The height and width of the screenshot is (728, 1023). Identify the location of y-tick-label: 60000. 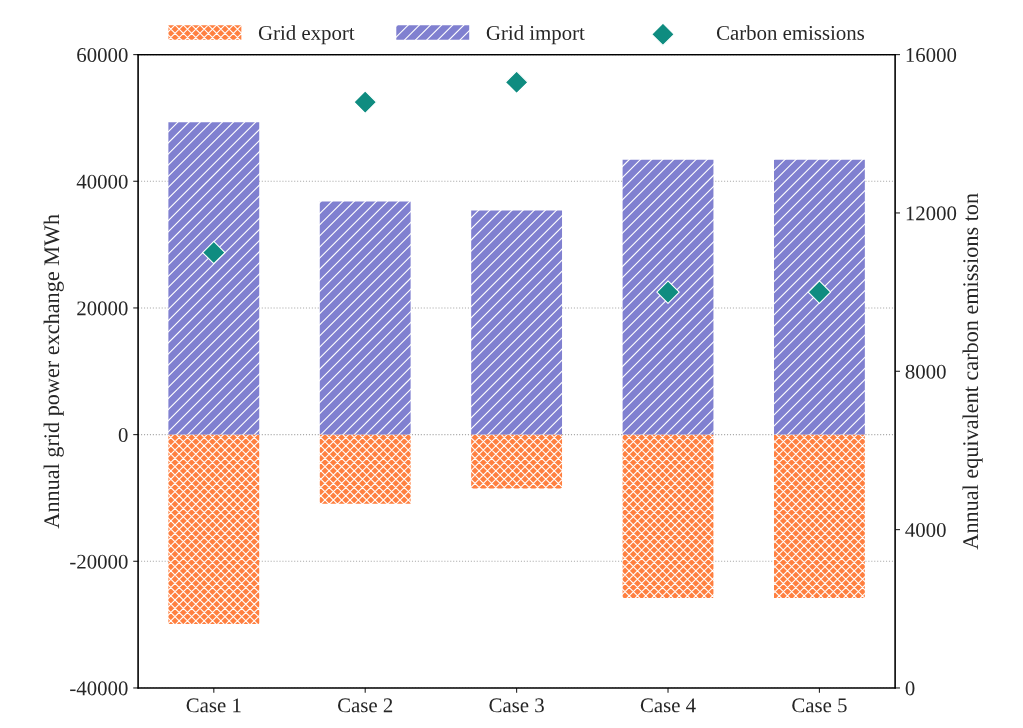
(102, 55).